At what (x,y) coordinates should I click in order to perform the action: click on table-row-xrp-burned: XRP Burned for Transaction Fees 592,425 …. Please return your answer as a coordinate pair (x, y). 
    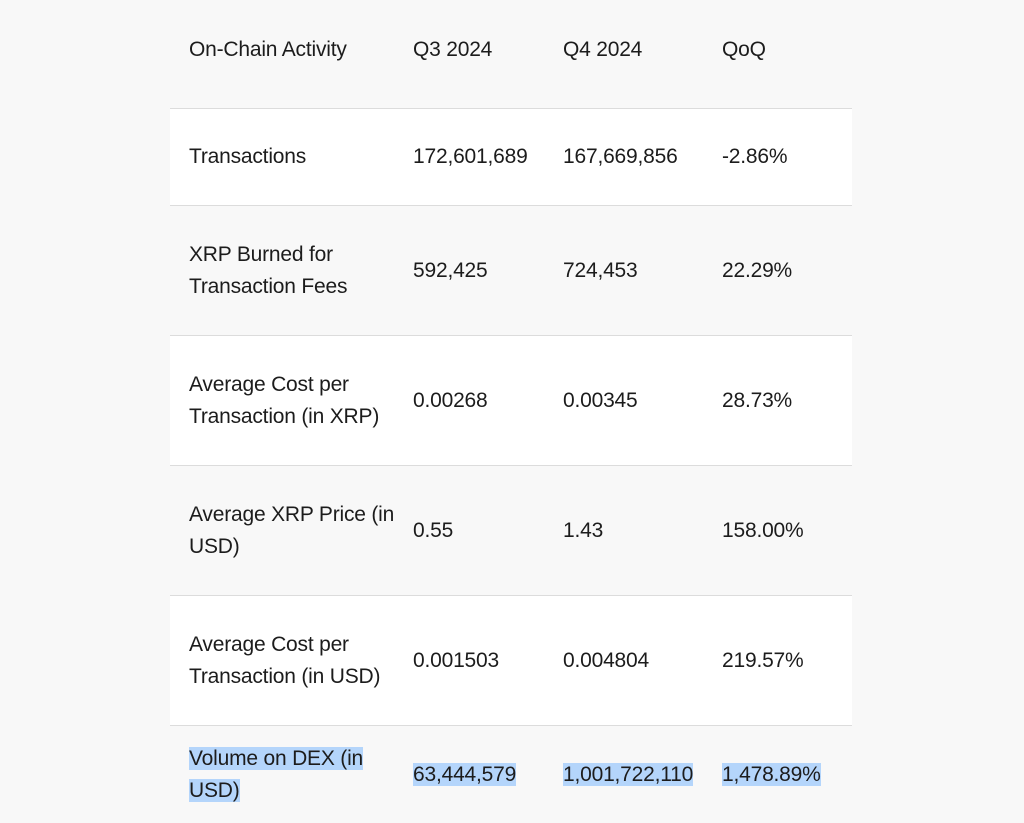
    Looking at the image, I should click on (511, 271).